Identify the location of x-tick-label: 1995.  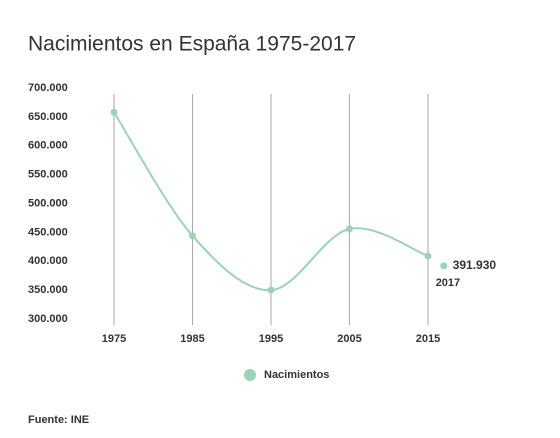
(271, 339).